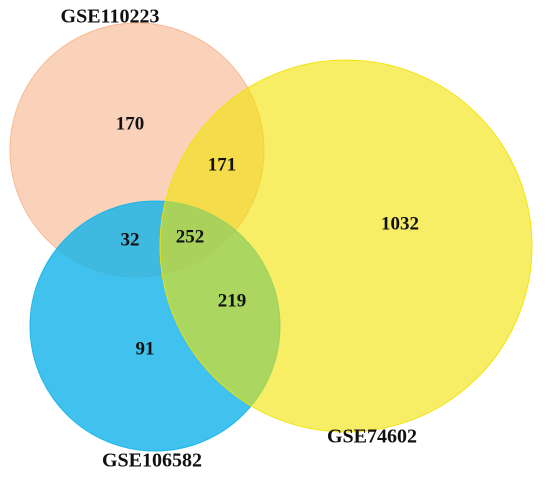 This screenshot has width=550, height=484. What do you see at coordinates (222, 164) in the screenshot?
I see `region-count: 171` at bounding box center [222, 164].